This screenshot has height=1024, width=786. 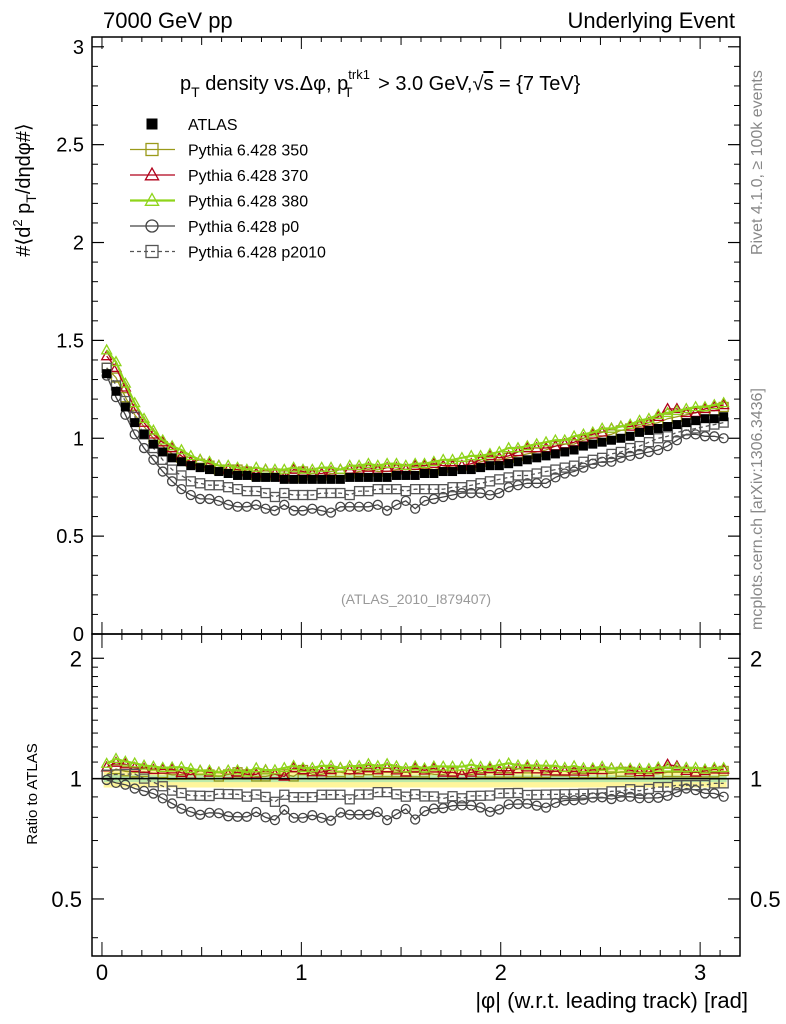 I want to click on main-plot-marks, so click(x=415, y=430).